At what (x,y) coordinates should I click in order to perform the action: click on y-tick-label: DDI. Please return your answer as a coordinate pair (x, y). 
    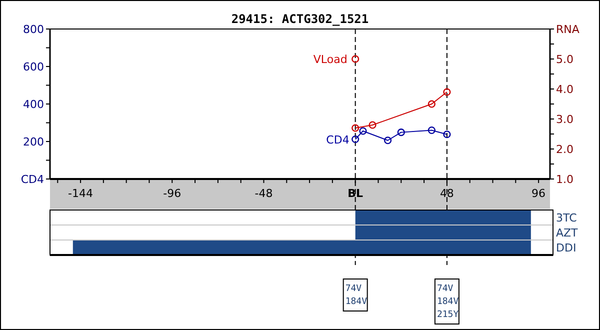
    Looking at the image, I should click on (566, 248).